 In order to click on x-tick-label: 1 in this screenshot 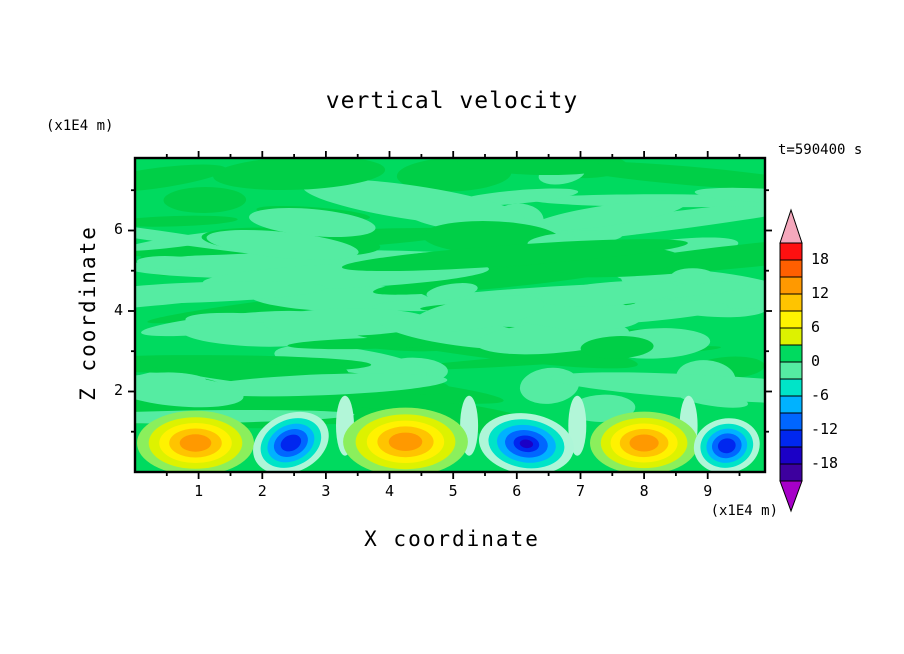, I will do `click(199, 491)`.